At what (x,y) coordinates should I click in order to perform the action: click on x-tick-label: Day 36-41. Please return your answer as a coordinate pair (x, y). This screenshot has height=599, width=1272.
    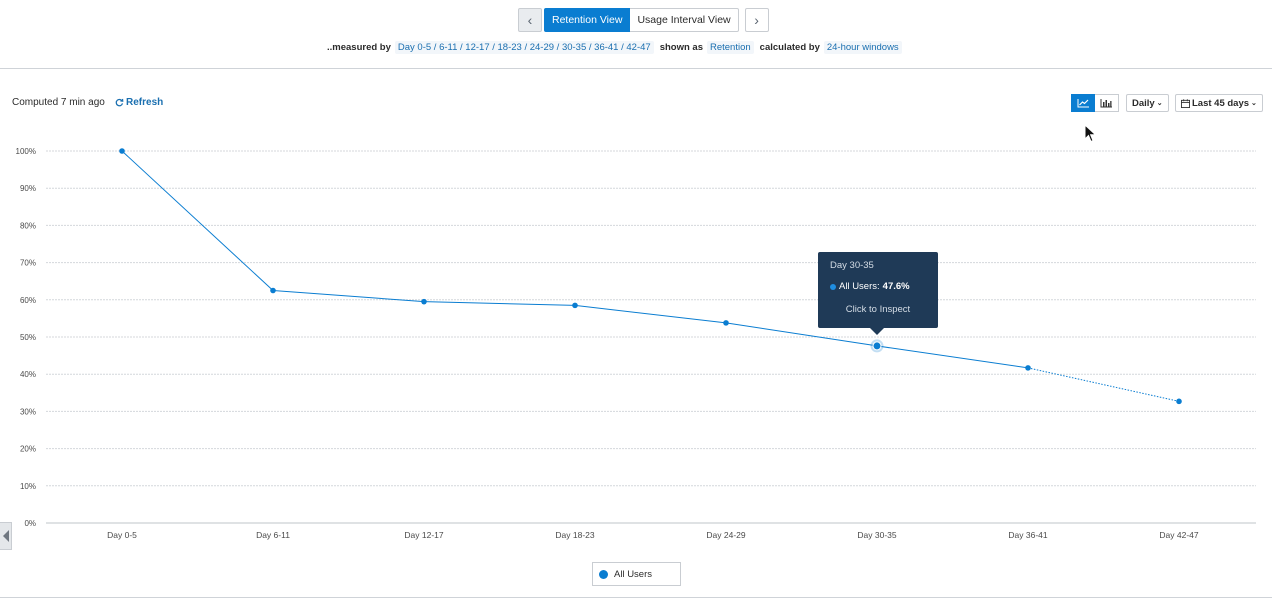
    Looking at the image, I should click on (1027, 535).